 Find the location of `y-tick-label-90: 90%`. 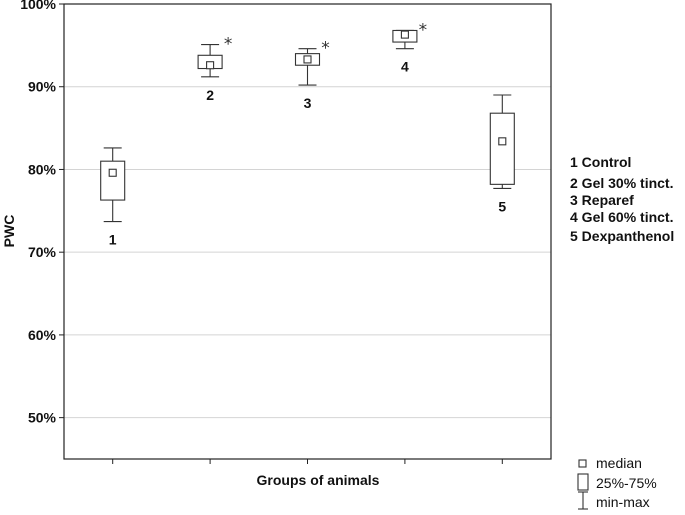

y-tick-label-90: 90% is located at coordinates (42, 87).